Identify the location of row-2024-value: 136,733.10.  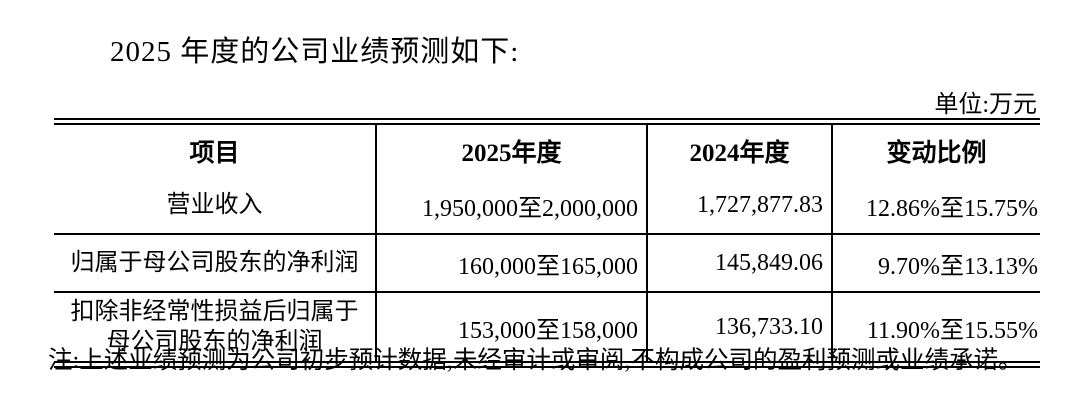
(739, 328).